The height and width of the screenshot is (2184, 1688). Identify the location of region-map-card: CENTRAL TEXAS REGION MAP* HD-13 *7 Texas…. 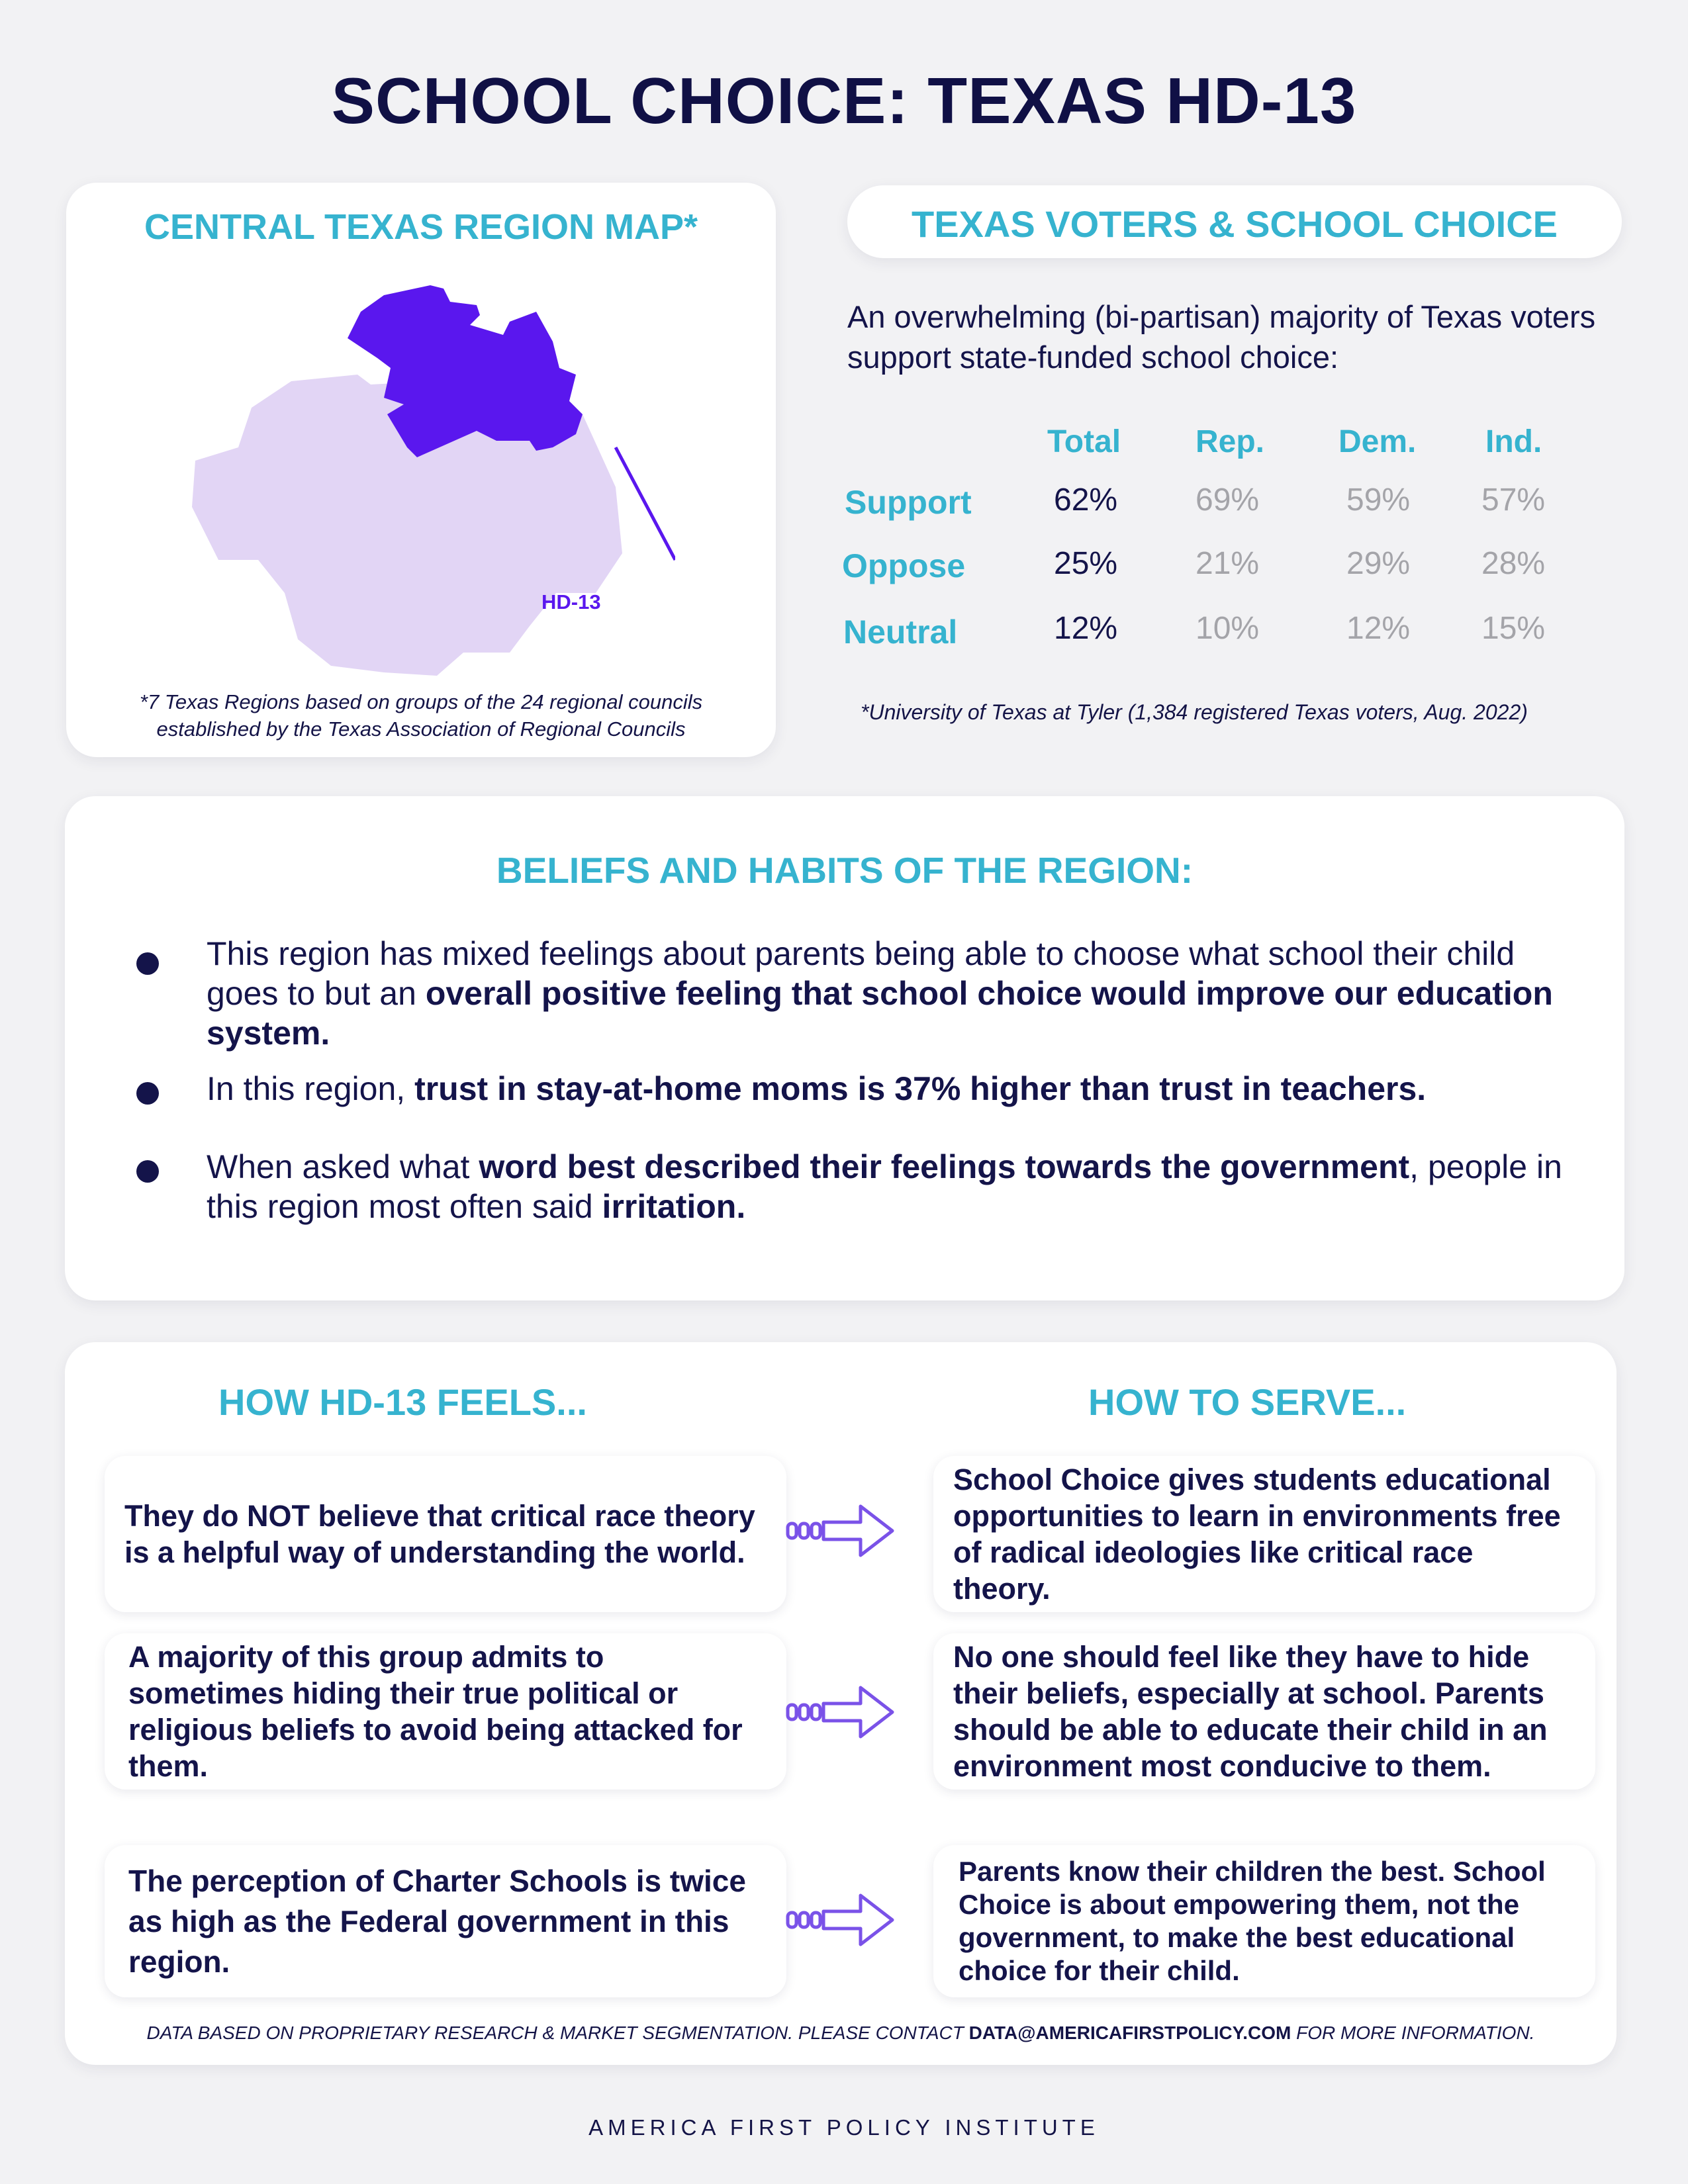
(421, 470).